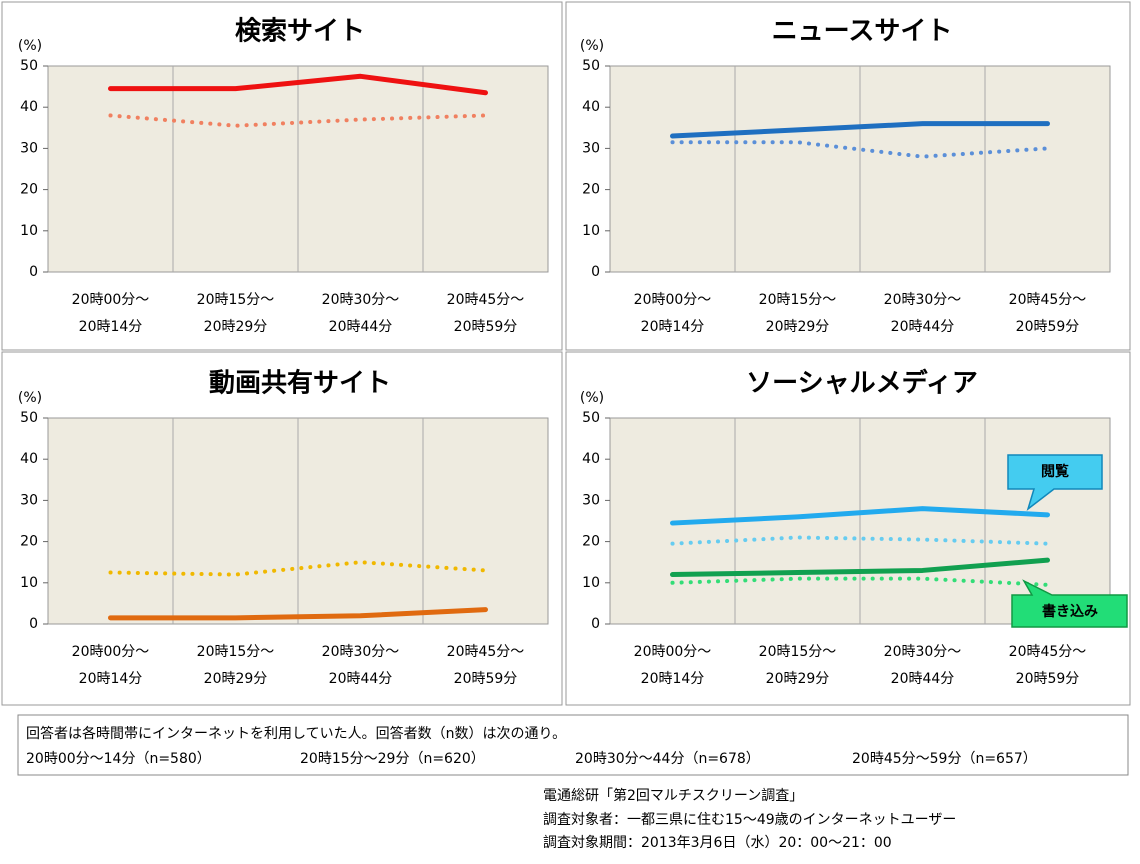  What do you see at coordinates (1070, 611) in the screenshot?
I see `callout-text: 書き込み` at bounding box center [1070, 611].